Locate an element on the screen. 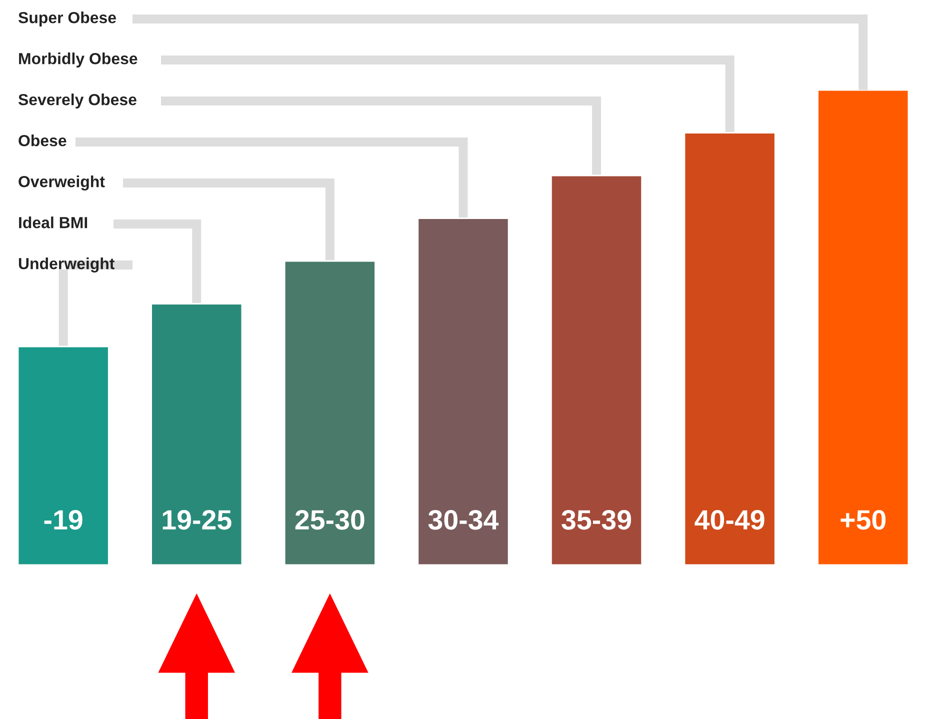 Image resolution: width=931 pixels, height=719 pixels. x-tick-label: 25-30 is located at coordinates (329, 520).